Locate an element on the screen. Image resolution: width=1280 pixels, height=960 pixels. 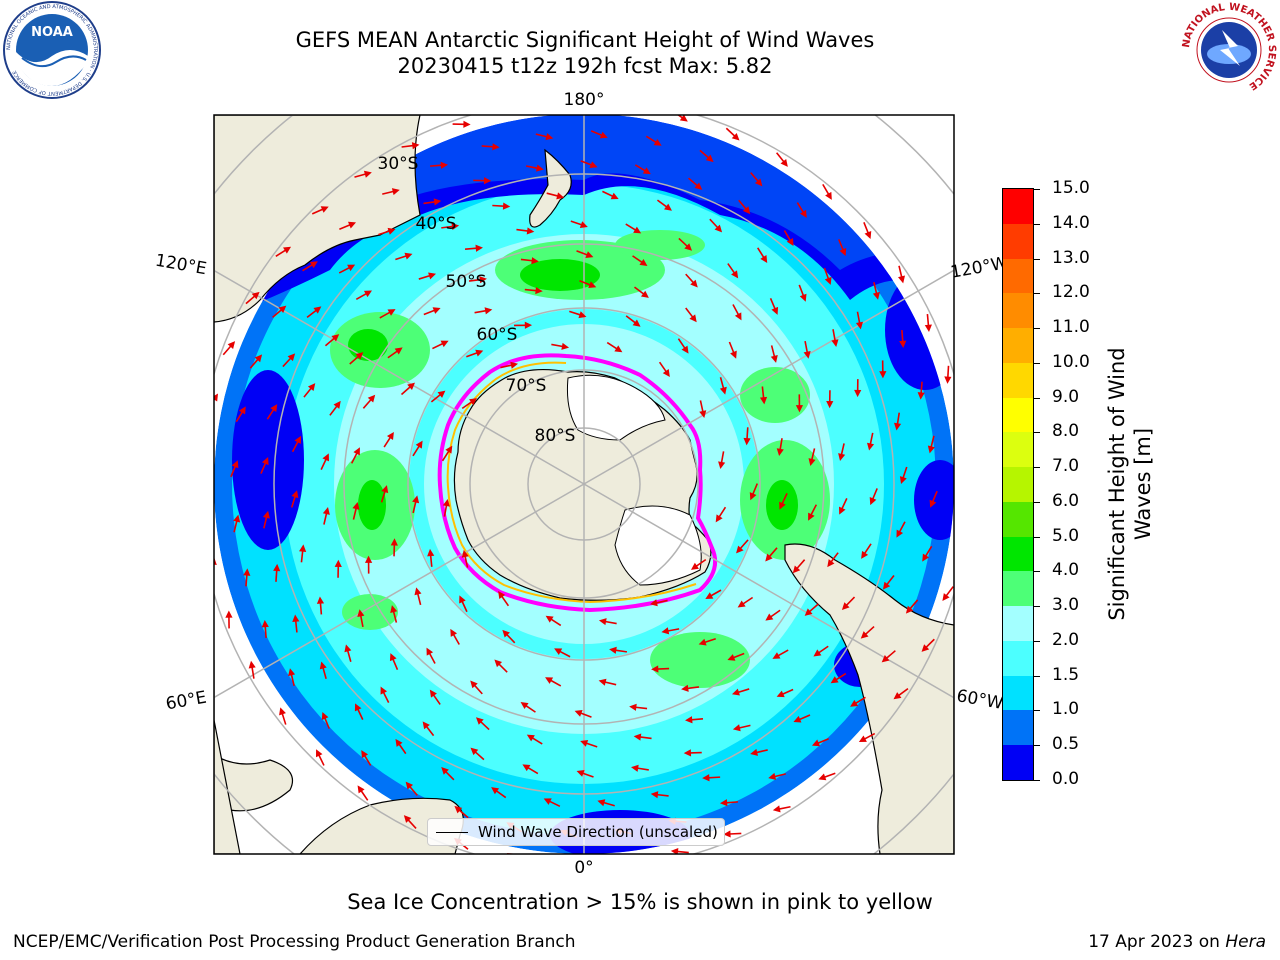
lat-label-40: 40°S is located at coordinates (436, 224).